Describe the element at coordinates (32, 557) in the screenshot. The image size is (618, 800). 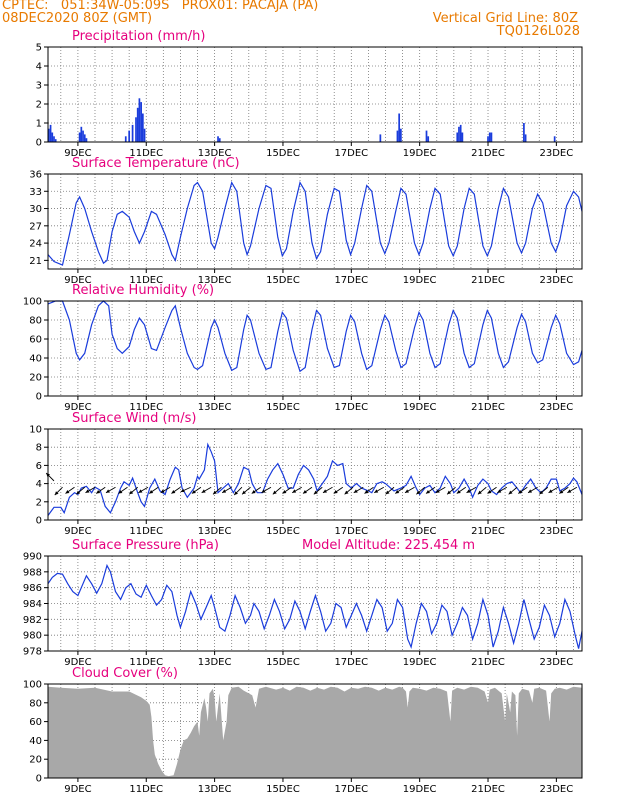
I see `y-tick-label: 990` at that location.